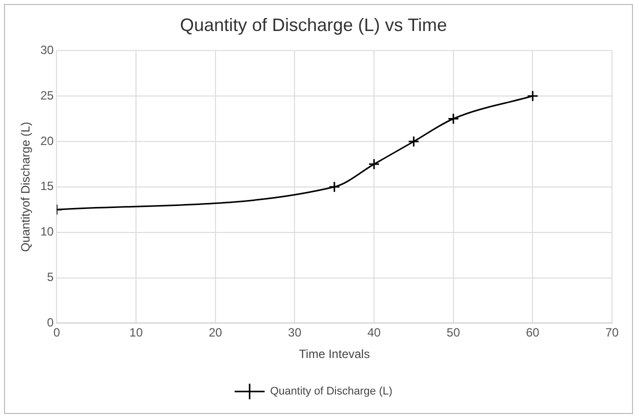 This screenshot has width=639, height=420. What do you see at coordinates (612, 333) in the screenshot?
I see `x-tick-label: 70` at bounding box center [612, 333].